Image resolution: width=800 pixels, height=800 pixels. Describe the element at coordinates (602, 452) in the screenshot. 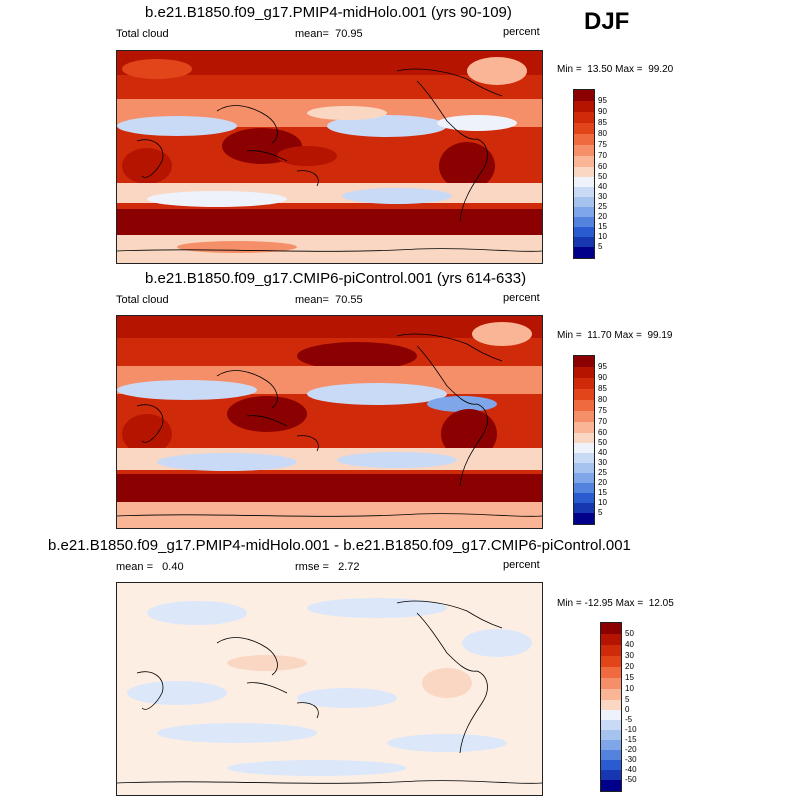

I see `panel2-colorbar-label: 40` at that location.